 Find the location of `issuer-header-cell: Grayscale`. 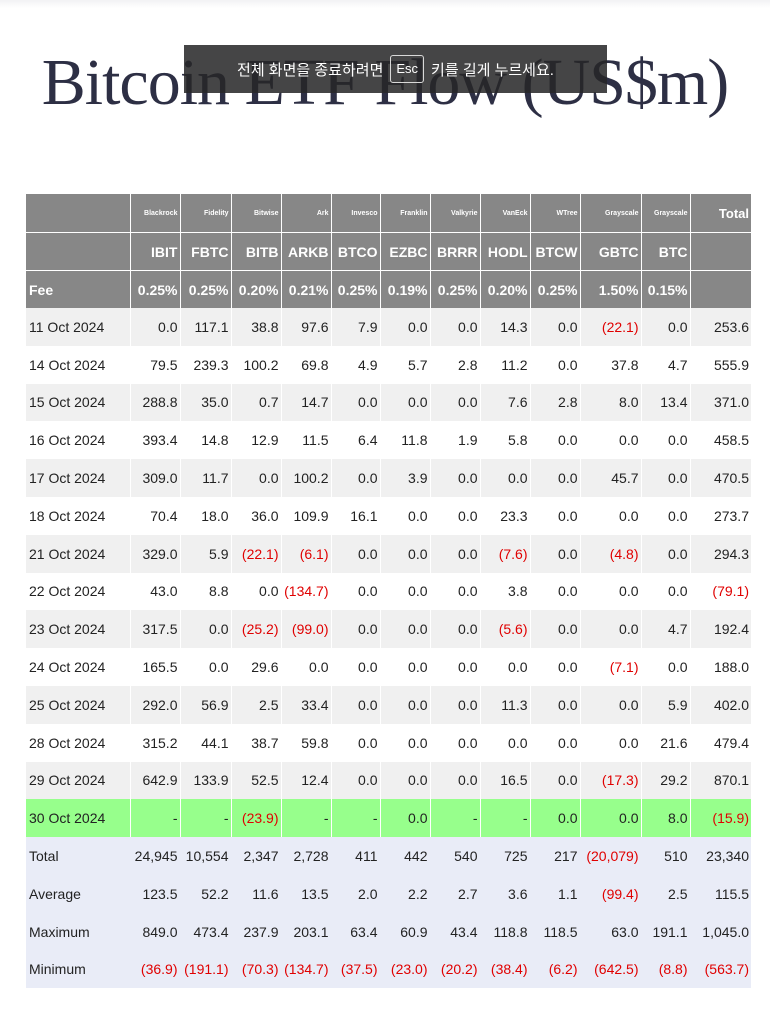

issuer-header-cell: Grayscale is located at coordinates (611, 213).